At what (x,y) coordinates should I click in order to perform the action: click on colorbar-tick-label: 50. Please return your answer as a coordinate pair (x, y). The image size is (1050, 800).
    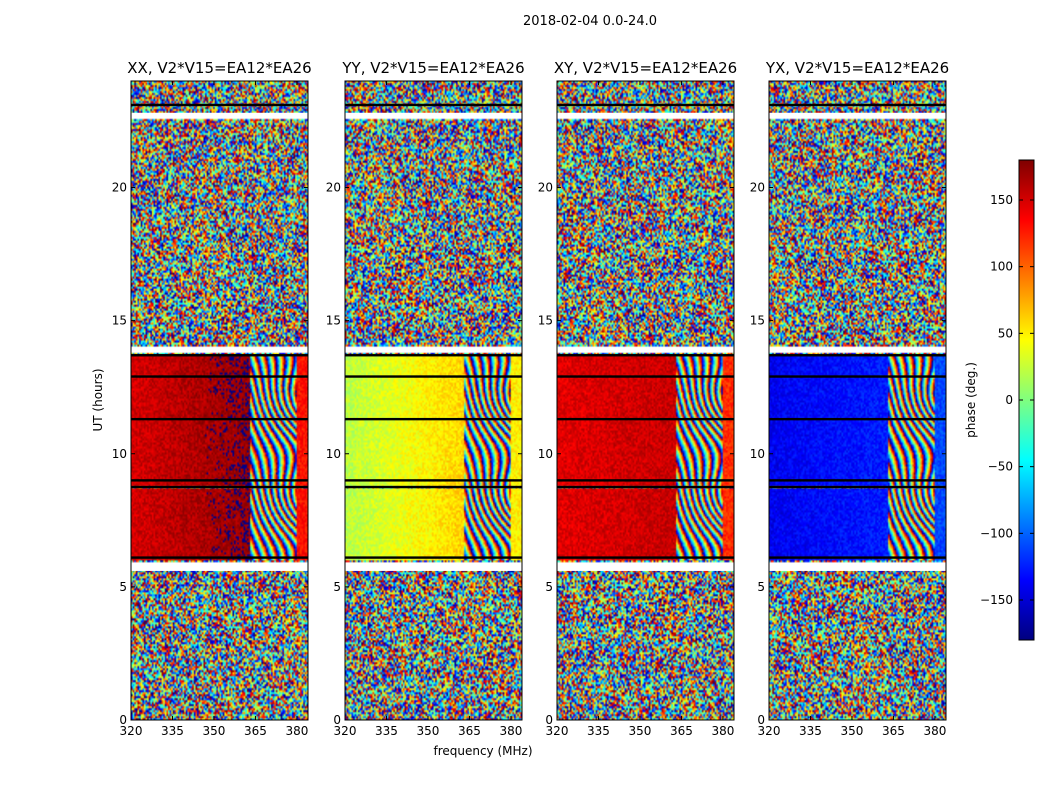
    Looking at the image, I should click on (1005, 333).